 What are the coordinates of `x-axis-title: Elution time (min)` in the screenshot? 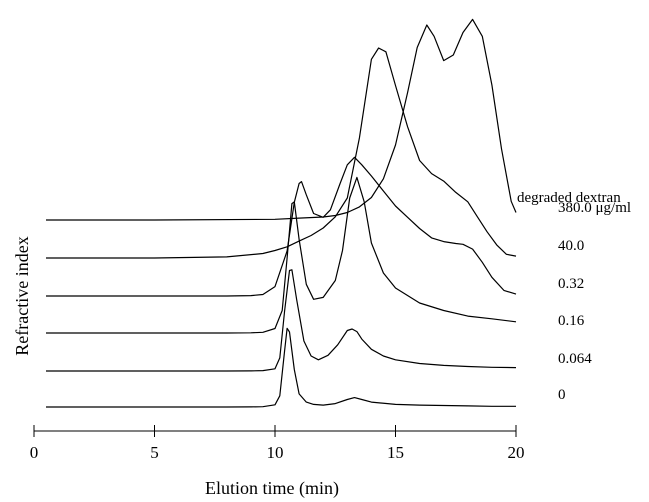 It's located at (272, 488).